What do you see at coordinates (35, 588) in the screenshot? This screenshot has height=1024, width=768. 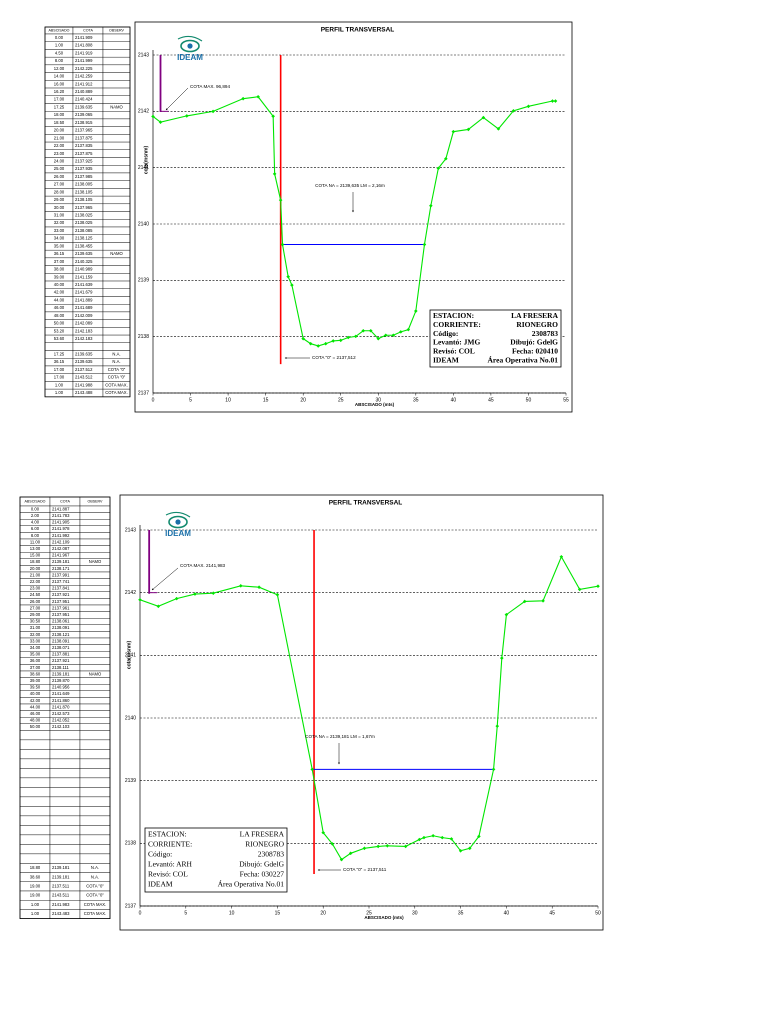 I see `table-text: 23.00` at bounding box center [35, 588].